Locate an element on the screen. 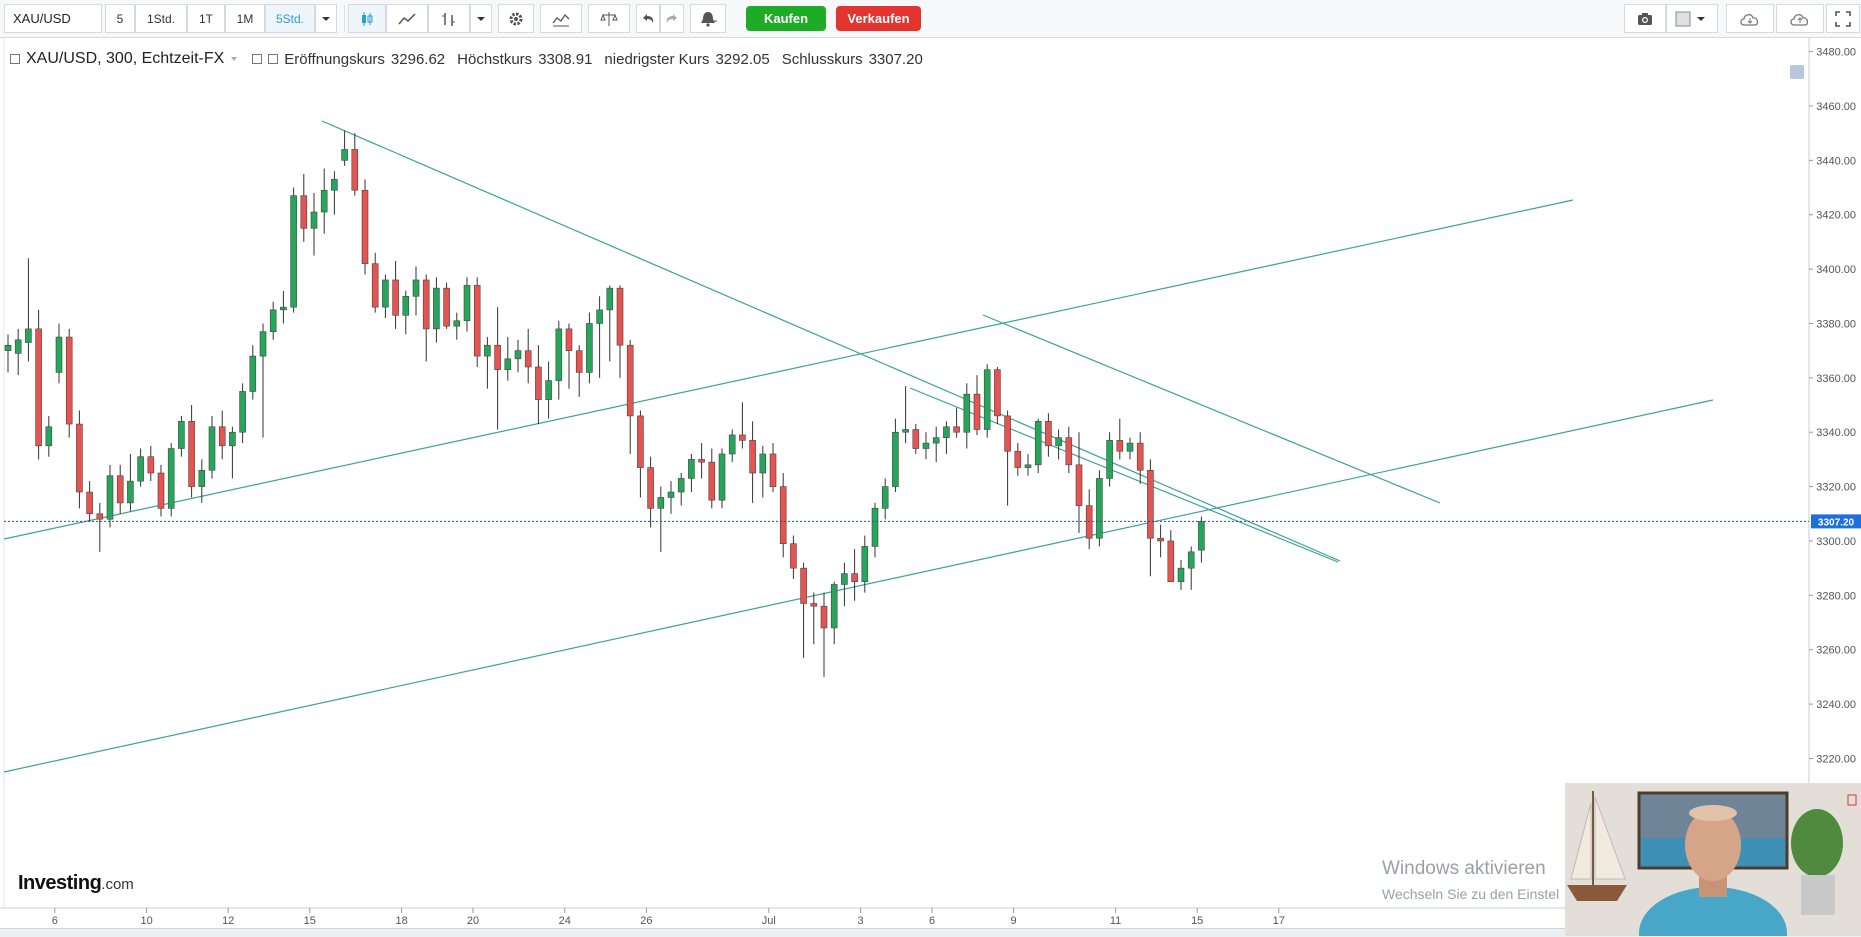 The image size is (1861, 937). undo-button is located at coordinates (648, 18).